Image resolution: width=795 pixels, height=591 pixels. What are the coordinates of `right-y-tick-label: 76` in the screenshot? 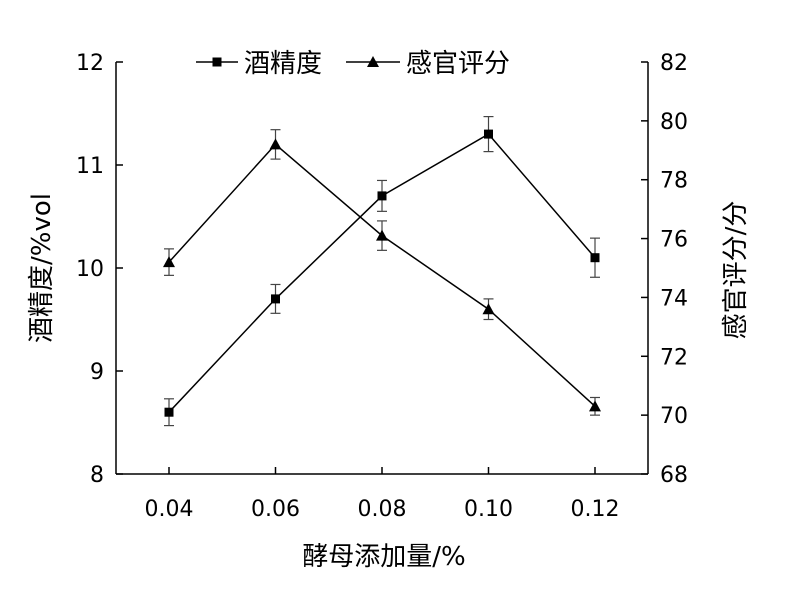 It's located at (674, 240).